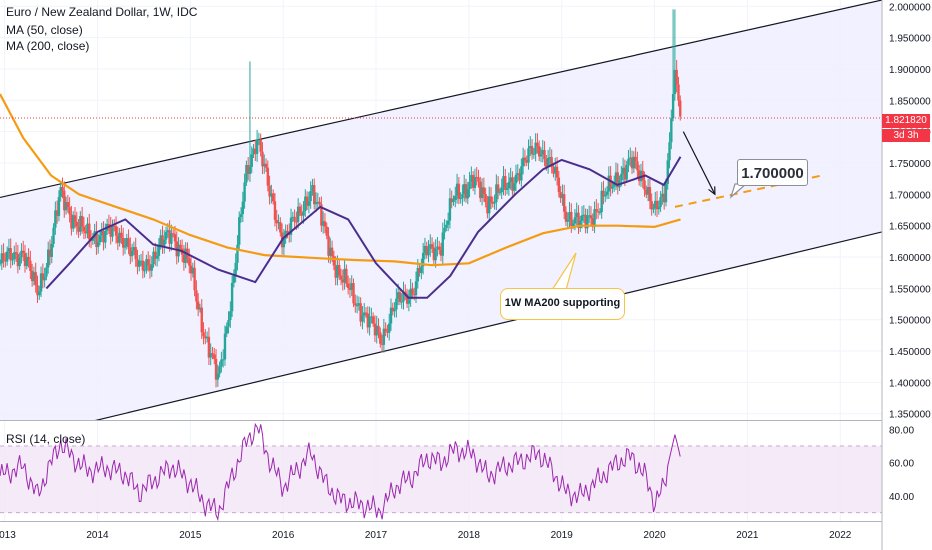 The width and height of the screenshot is (932, 550). I want to click on time-tick-label: 2020, so click(654, 535).